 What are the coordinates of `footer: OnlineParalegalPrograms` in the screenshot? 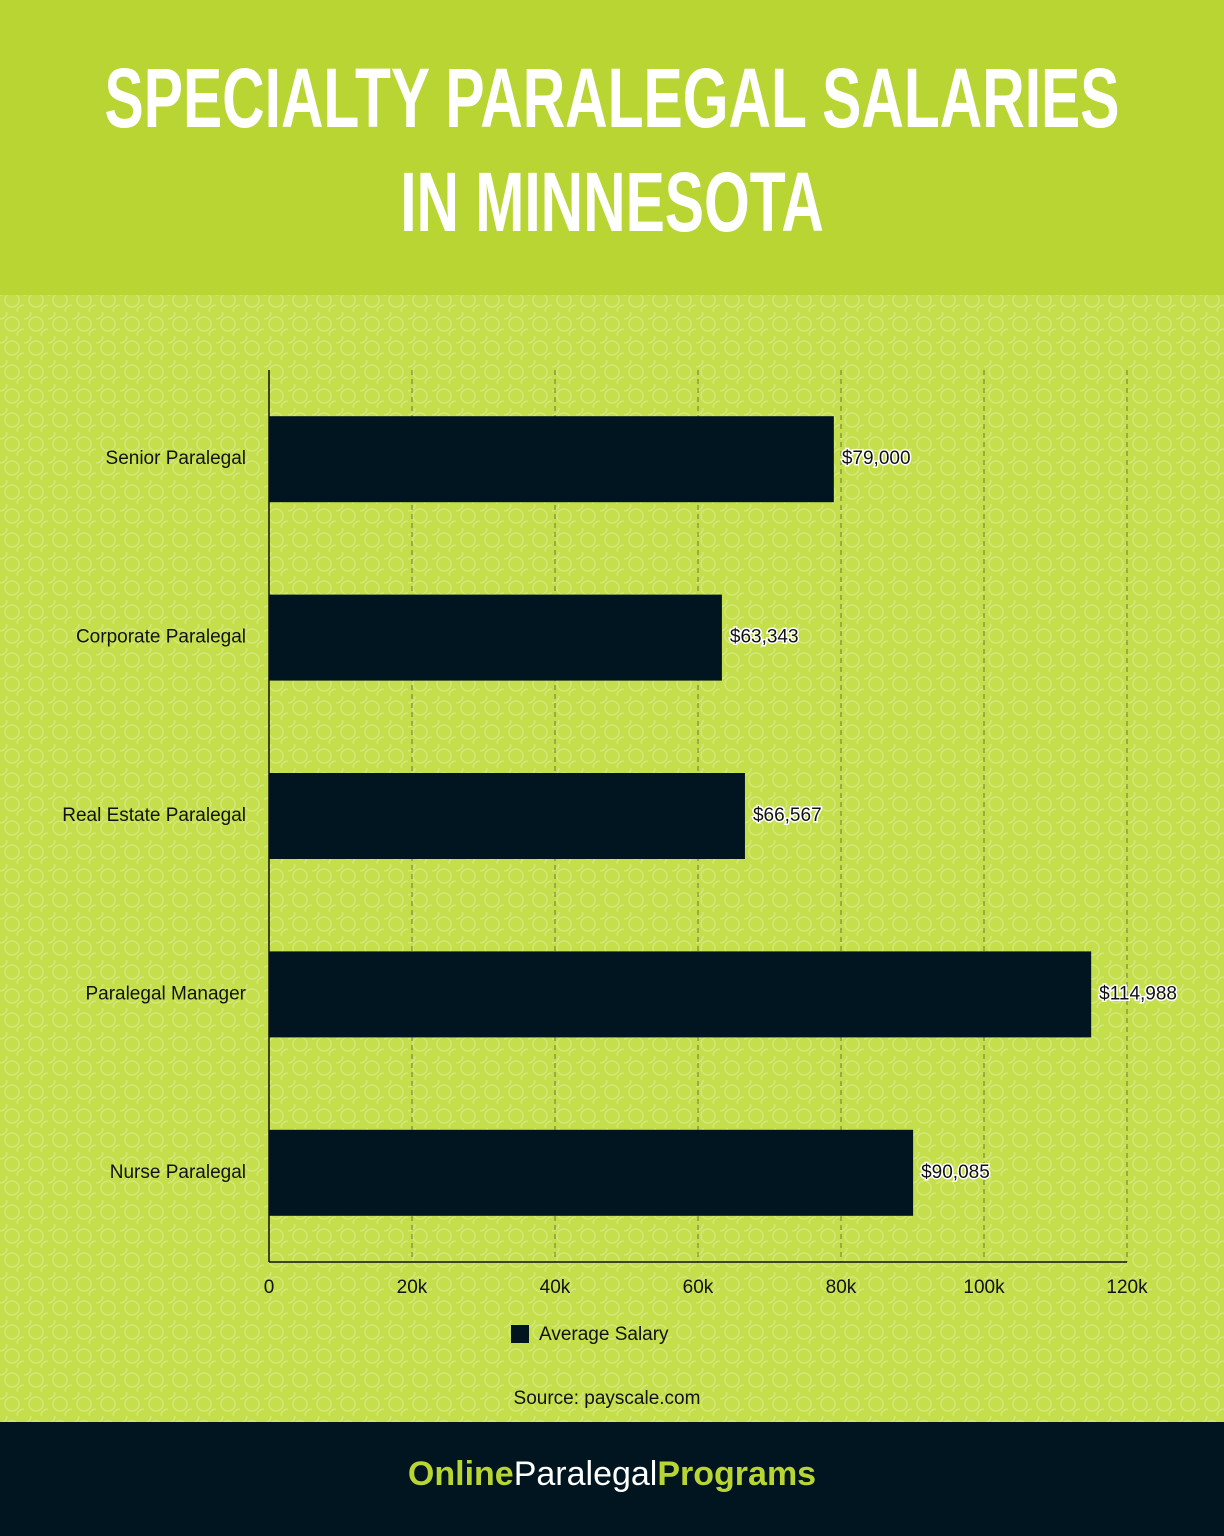 It's located at (612, 1479).